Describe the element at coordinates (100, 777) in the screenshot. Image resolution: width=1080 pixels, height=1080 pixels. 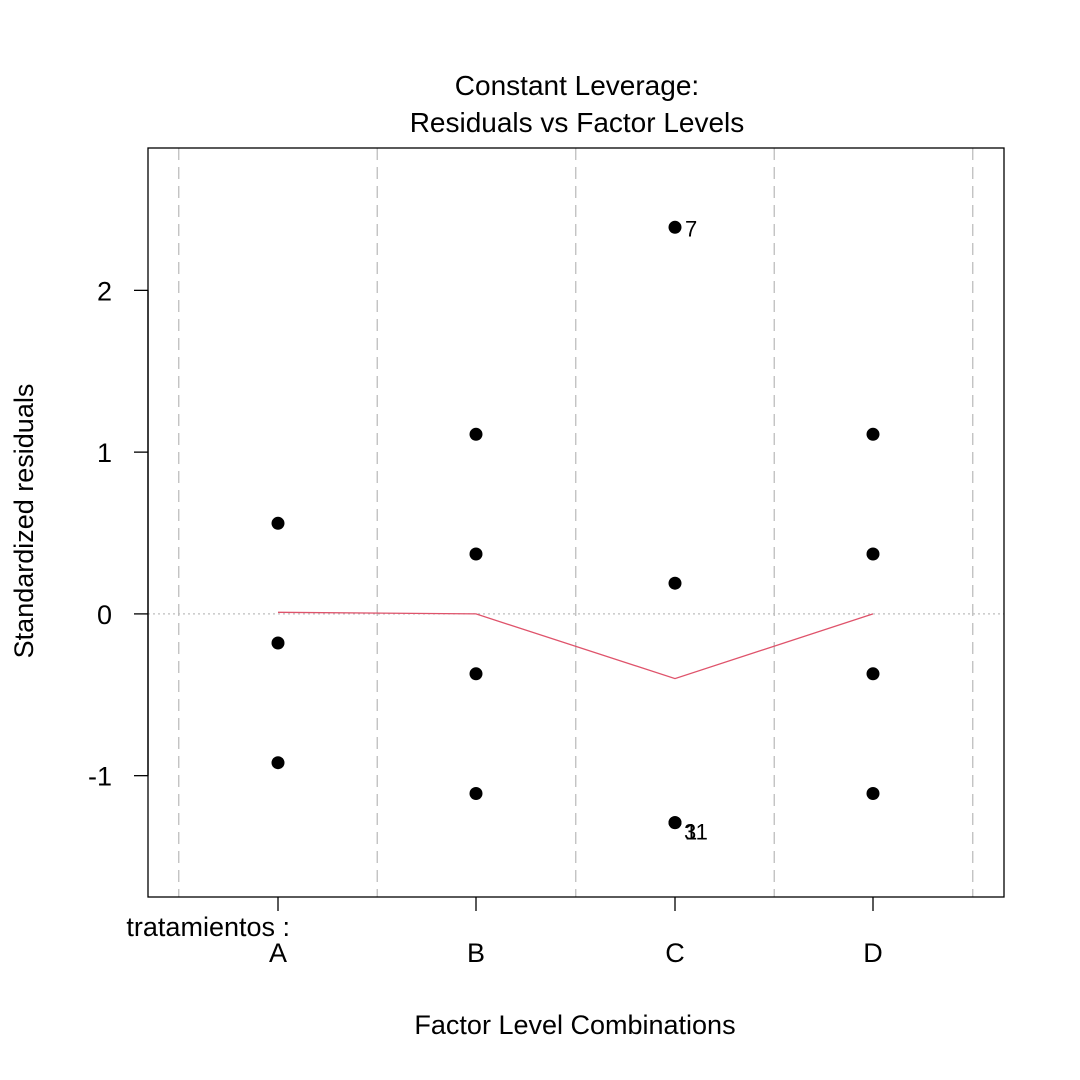
I see `y-tick-label: -1` at that location.